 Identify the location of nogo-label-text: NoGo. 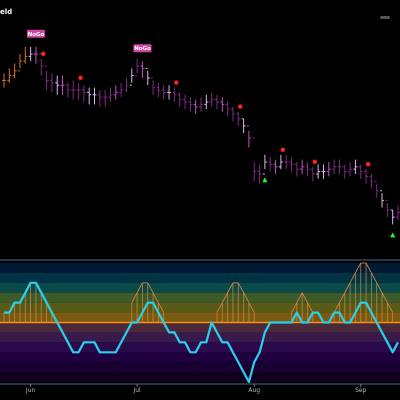
(142, 49).